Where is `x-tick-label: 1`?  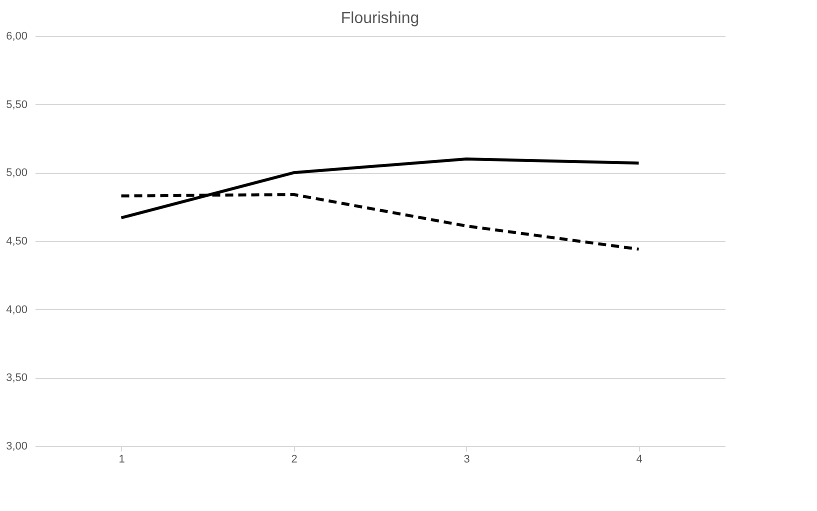 x-tick-label: 1 is located at coordinates (121, 460).